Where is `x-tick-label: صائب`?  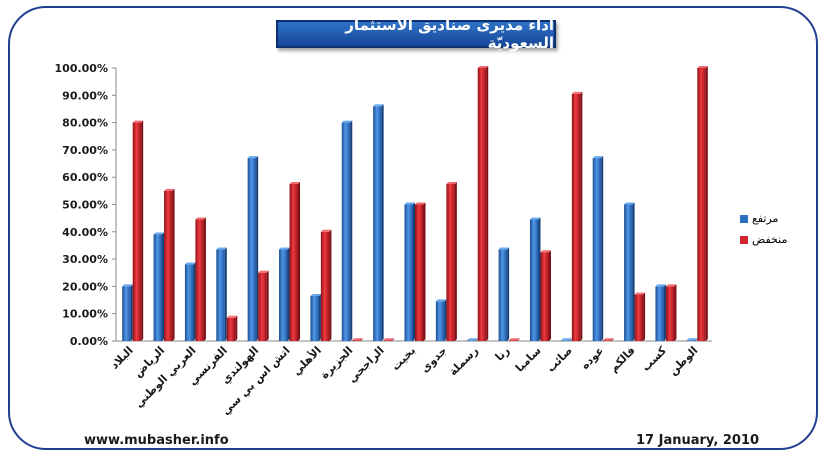 x-tick-label: صائب is located at coordinates (559, 359).